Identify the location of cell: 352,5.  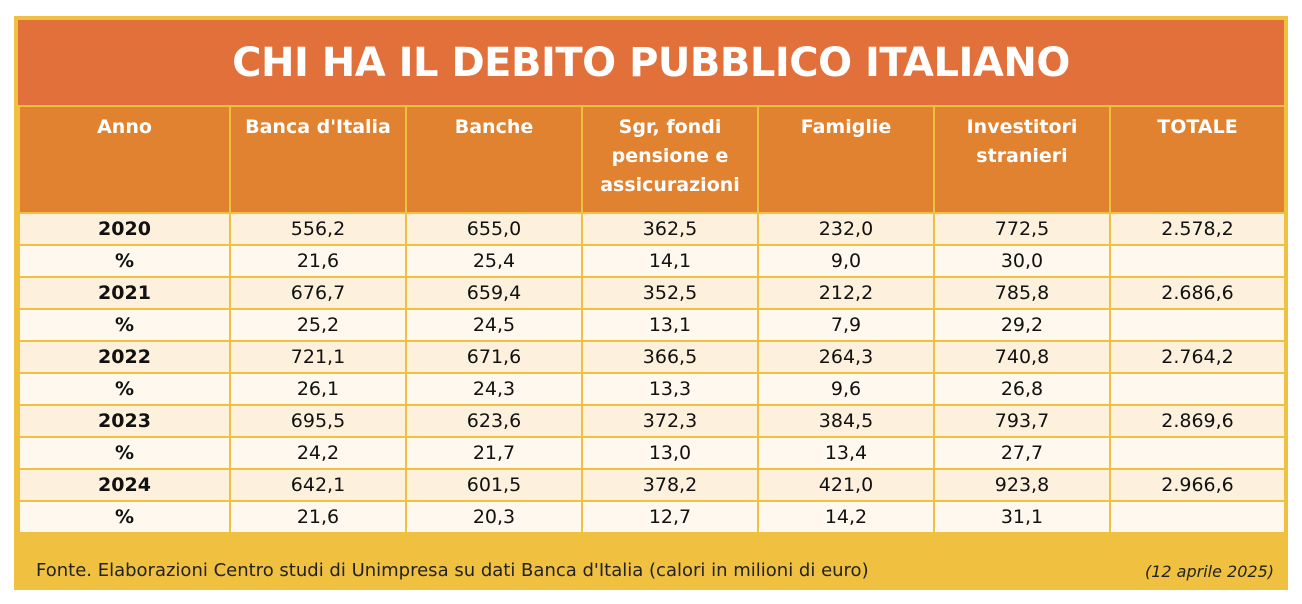
(670, 293).